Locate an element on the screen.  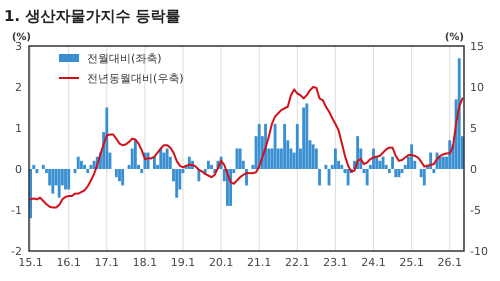
y2-tick-label: -5 is located at coordinates (475, 210).